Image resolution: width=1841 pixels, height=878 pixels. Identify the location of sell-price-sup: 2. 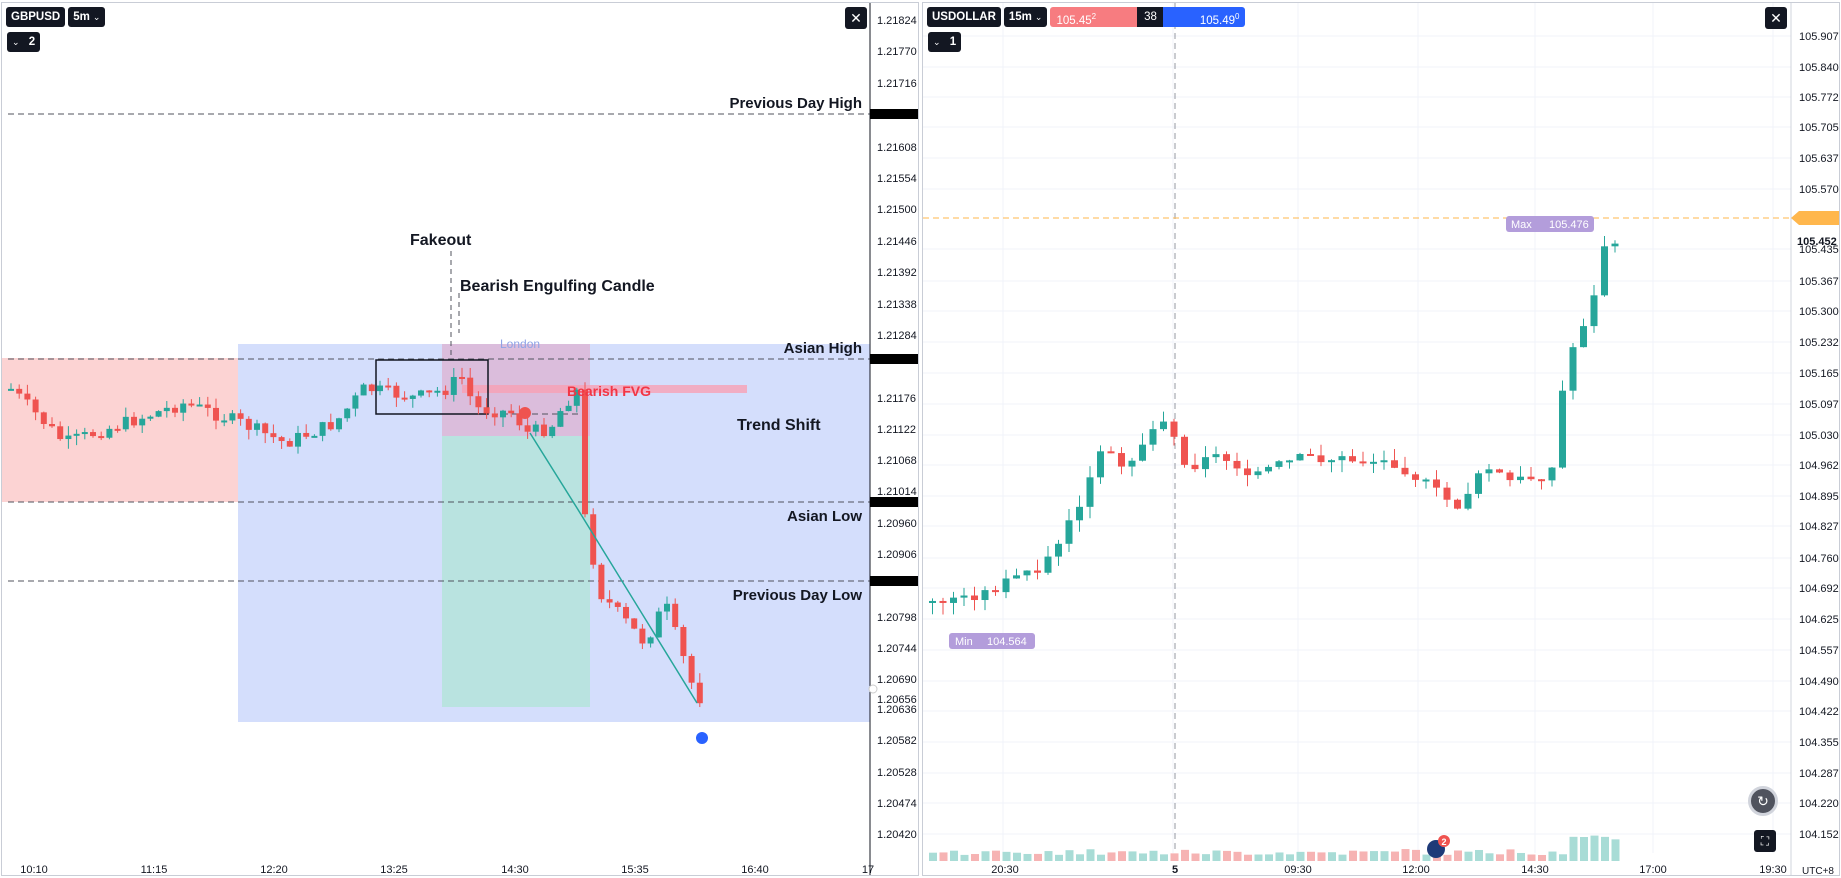
(1094, 16).